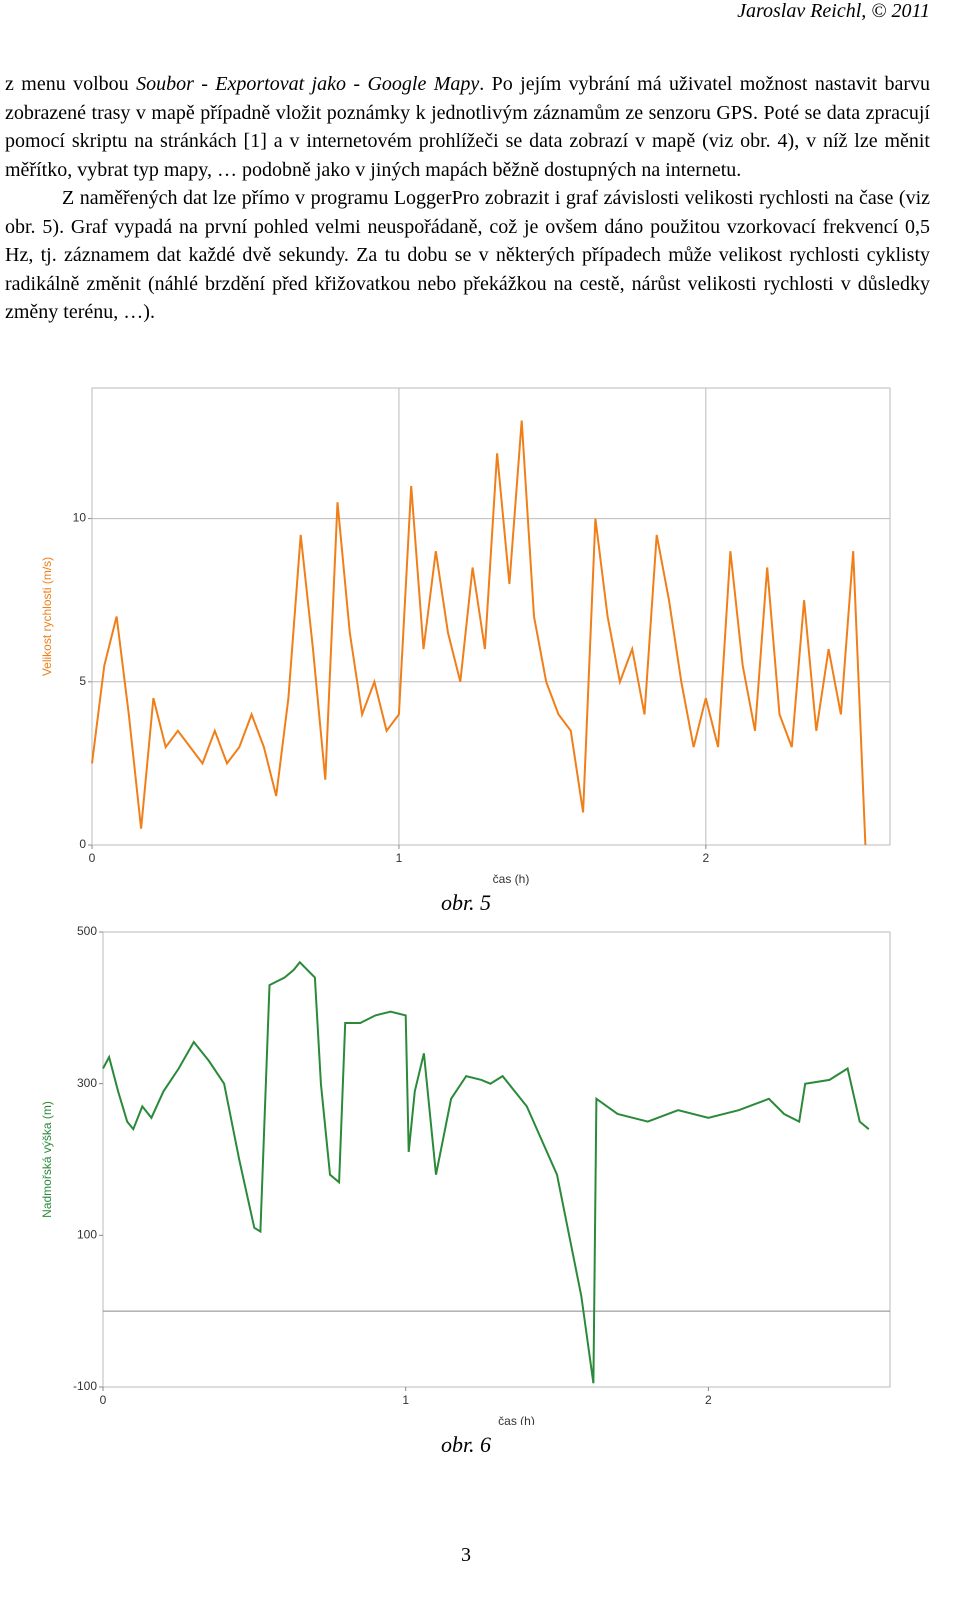  What do you see at coordinates (466, 1555) in the screenshot?
I see `page-number: 3` at bounding box center [466, 1555].